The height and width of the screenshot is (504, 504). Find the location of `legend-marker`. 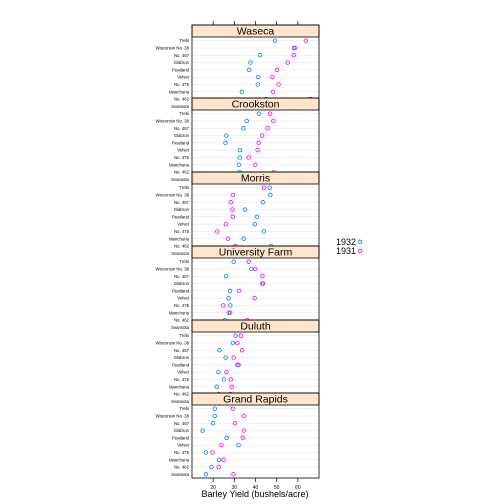

legend-marker is located at coordinates (360, 242).